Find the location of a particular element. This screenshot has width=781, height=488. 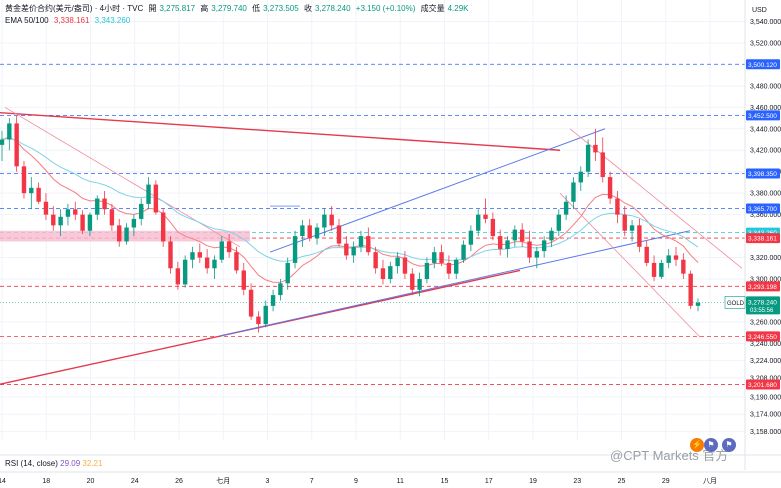

level-tag-label: 3,365.700 is located at coordinates (762, 209).